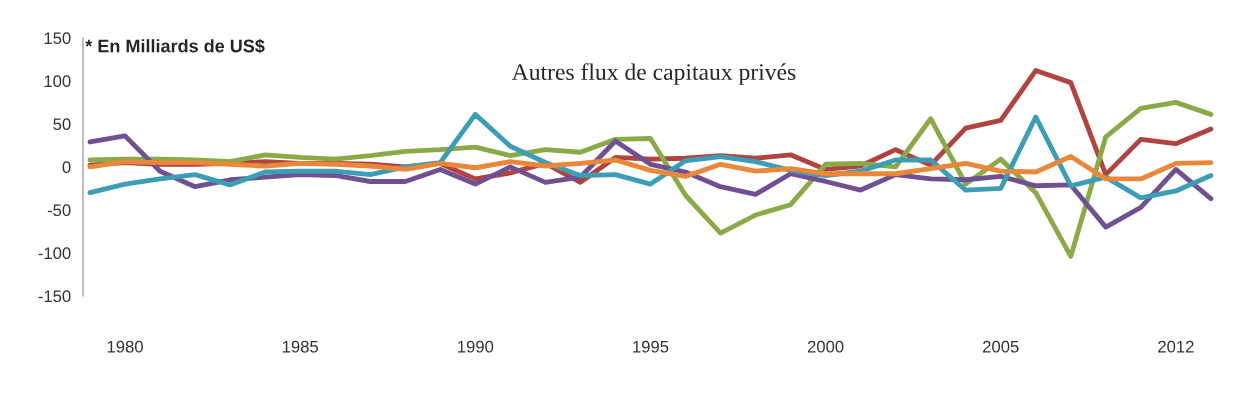  Describe the element at coordinates (57, 81) in the screenshot. I see `y-tick-label: 100` at that location.